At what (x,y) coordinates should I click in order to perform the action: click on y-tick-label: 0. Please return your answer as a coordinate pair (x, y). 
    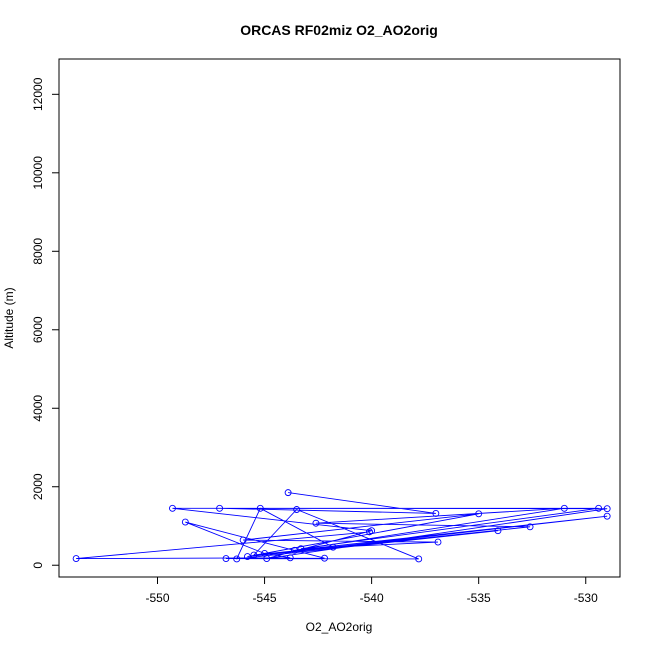
    Looking at the image, I should click on (38, 565).